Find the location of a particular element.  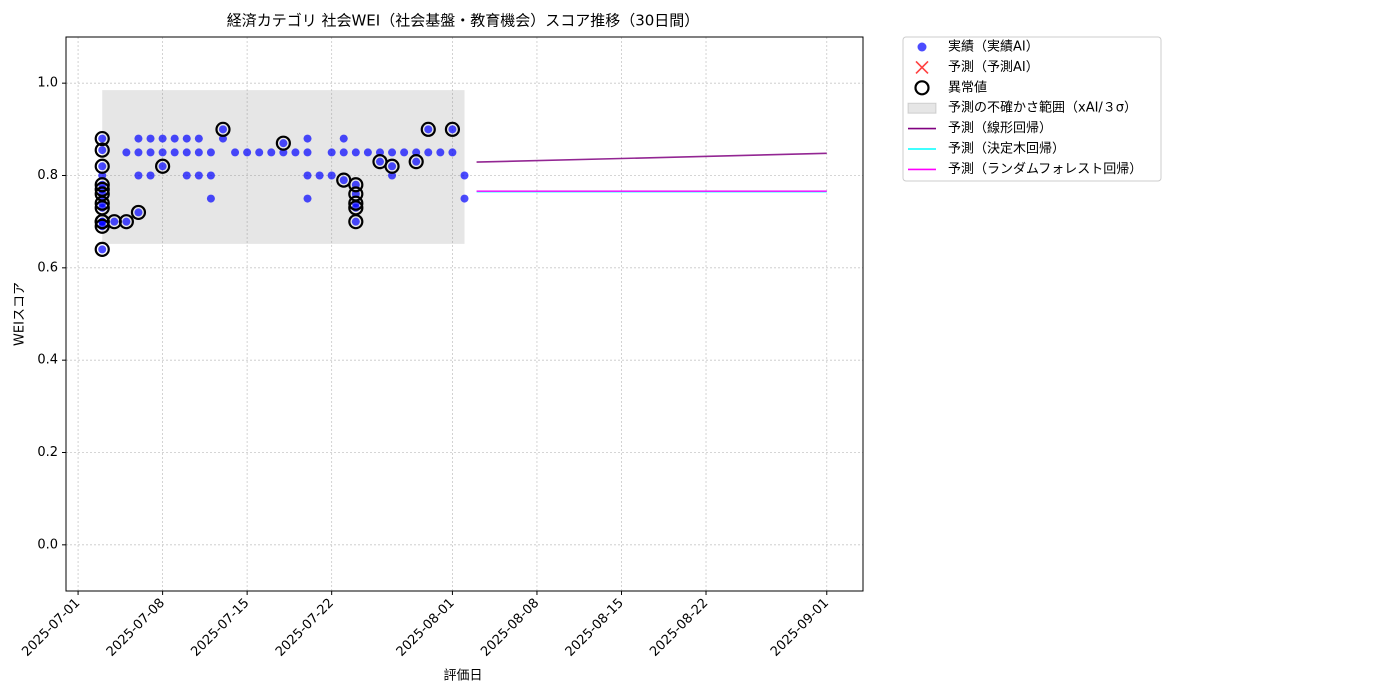

legend-label: 予測（予測AI） is located at coordinates (993, 67).